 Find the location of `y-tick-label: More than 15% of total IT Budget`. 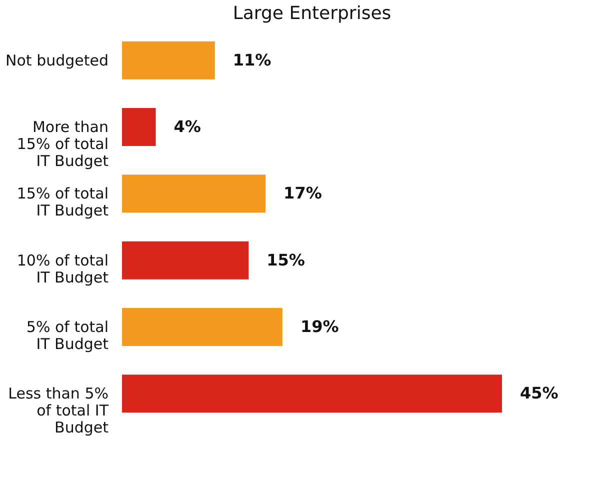

y-tick-label: More than 15% of total IT Budget is located at coordinates (62, 144).